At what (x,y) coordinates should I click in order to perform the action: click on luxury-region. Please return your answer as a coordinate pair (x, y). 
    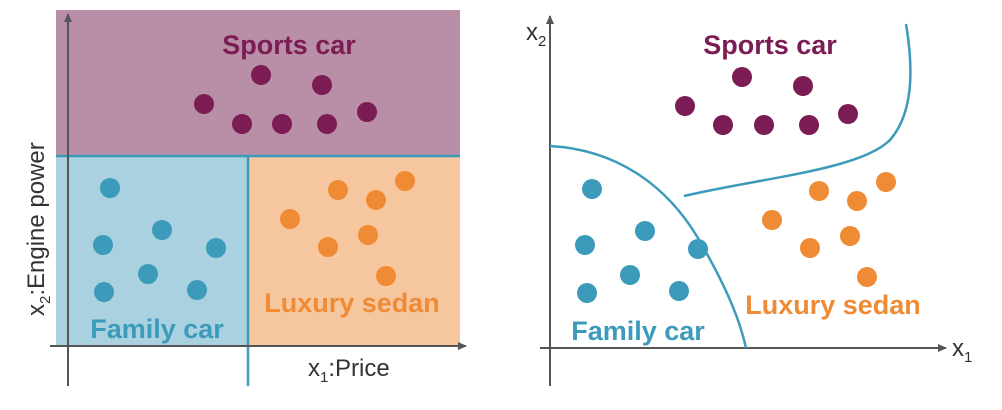
    Looking at the image, I should click on (354, 251).